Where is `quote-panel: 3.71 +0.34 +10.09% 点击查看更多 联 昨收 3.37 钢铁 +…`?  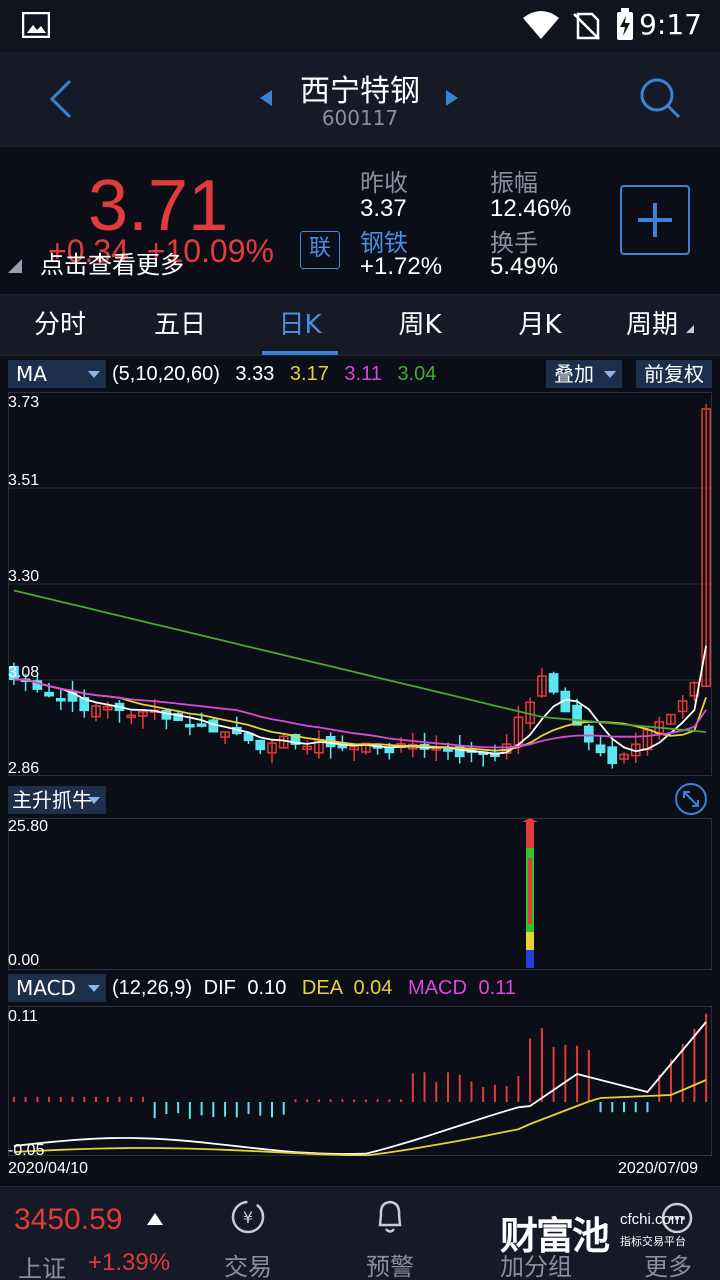 quote-panel: 3.71 +0.34 +10.09% 点击查看更多 联 昨收 3.37 钢铁 +… is located at coordinates (360, 220).